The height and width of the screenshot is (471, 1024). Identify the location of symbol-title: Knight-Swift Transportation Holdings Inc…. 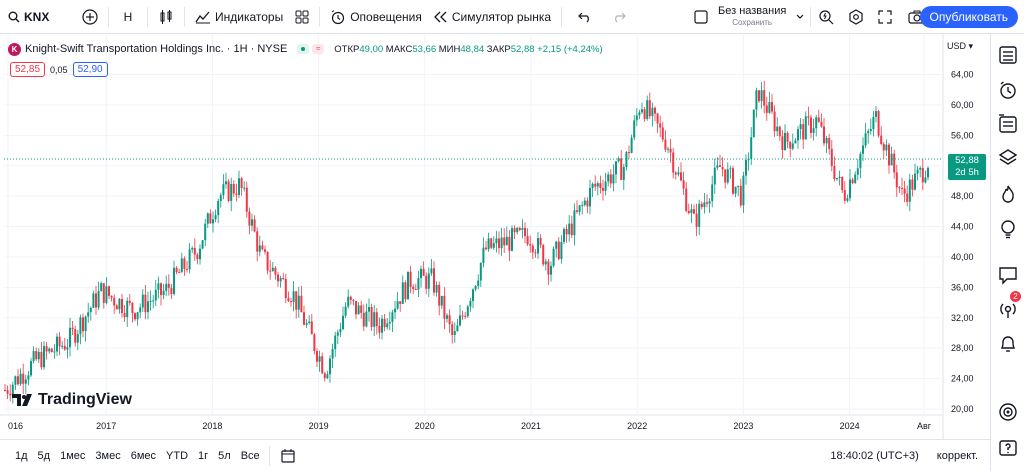
(156, 49).